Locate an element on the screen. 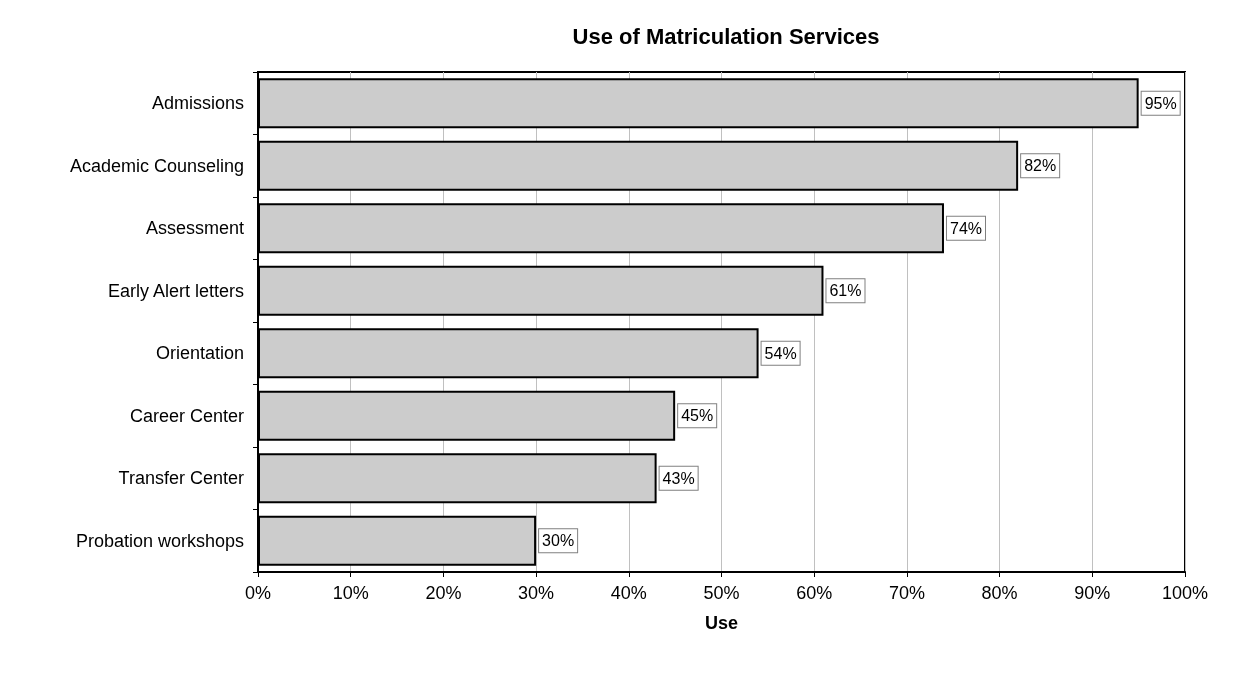  y-tick-label: Transfer Center is located at coordinates (181, 478).